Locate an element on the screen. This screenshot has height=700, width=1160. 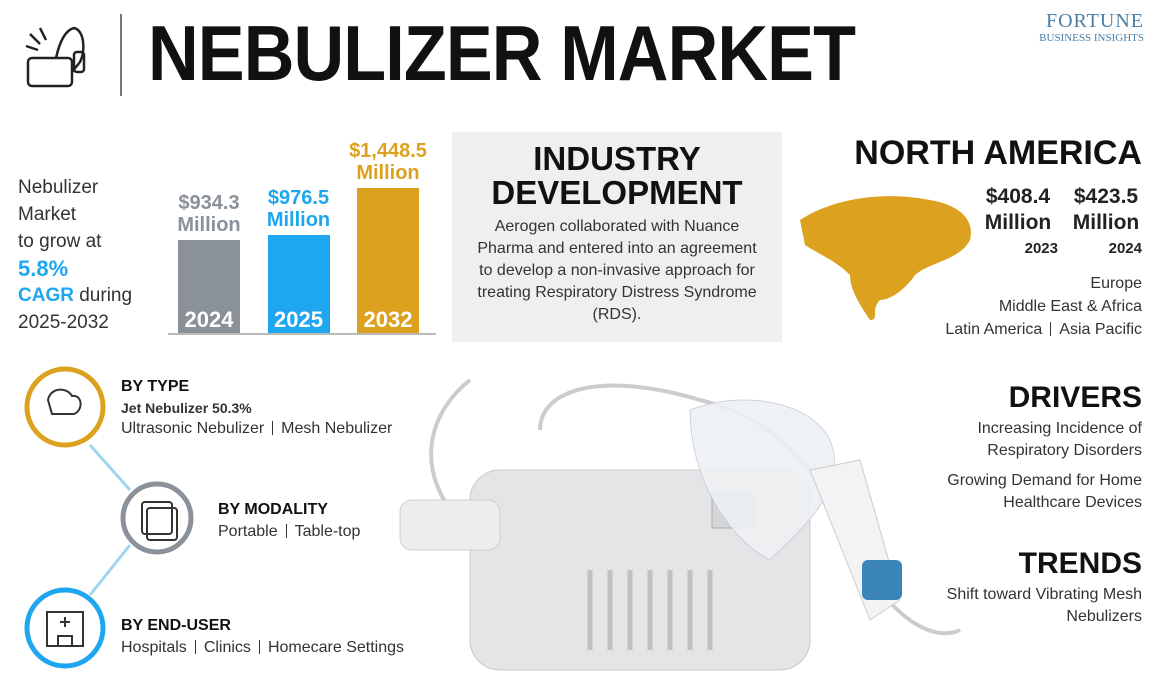
industry-backdrop is located at coordinates (617, 237).